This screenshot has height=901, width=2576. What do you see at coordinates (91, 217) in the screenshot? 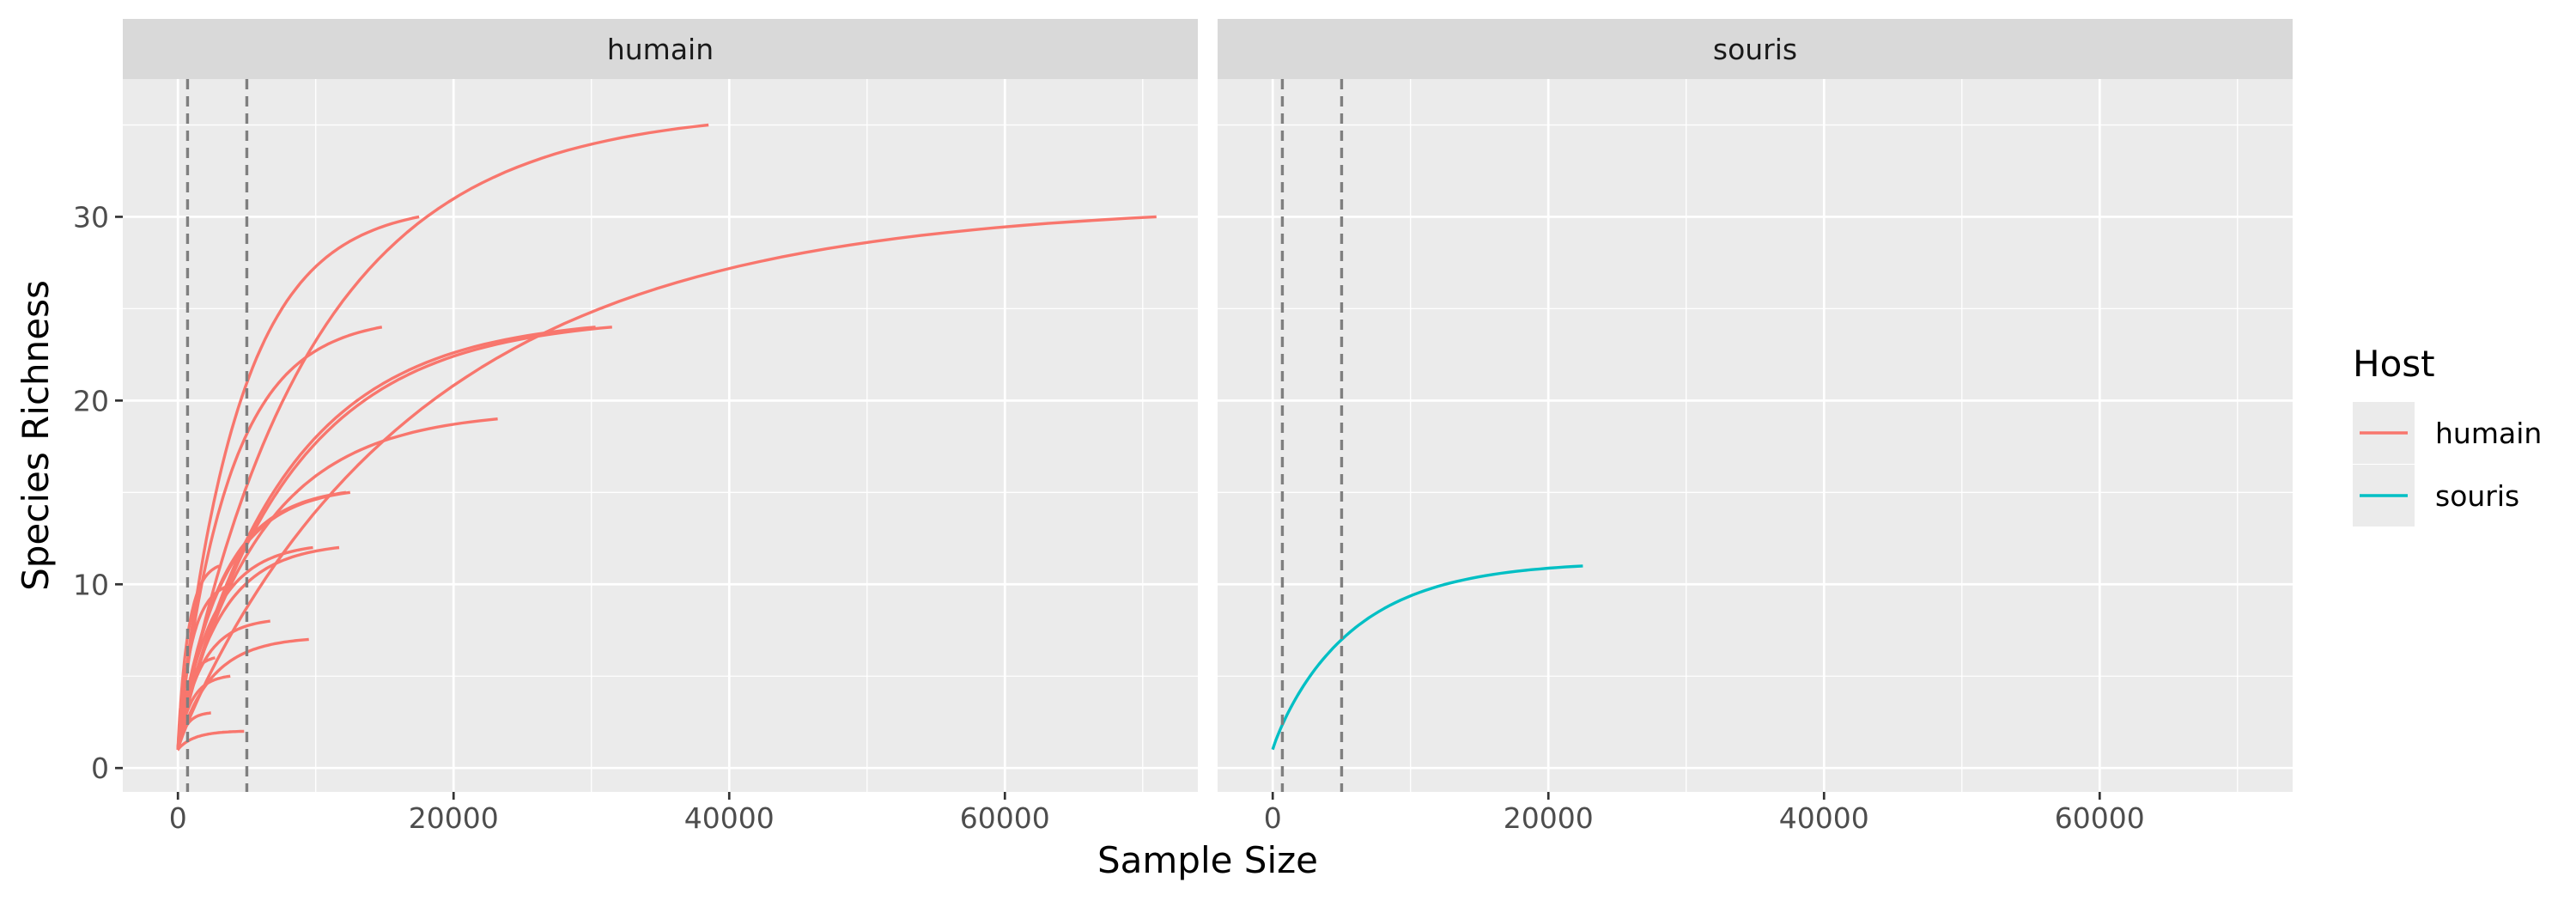
I see `y-tick-label: 30` at bounding box center [91, 217].